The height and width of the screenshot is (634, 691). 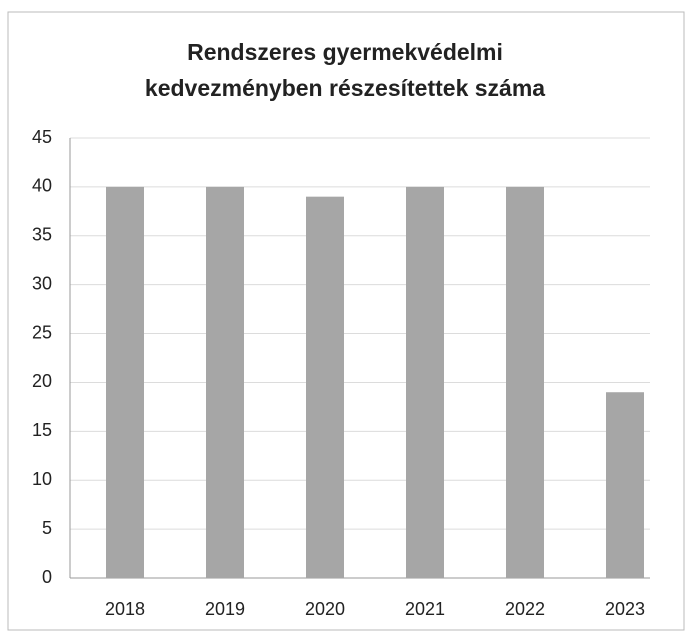 What do you see at coordinates (42, 430) in the screenshot?
I see `y-tick-label: 15` at bounding box center [42, 430].